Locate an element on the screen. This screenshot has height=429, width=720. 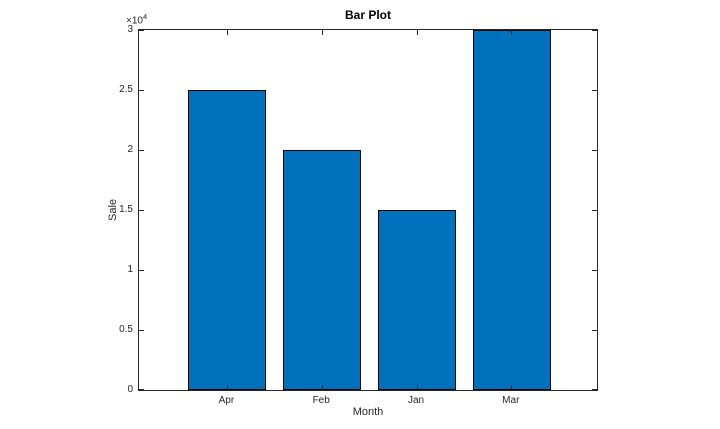
bar-apr is located at coordinates (227, 240).